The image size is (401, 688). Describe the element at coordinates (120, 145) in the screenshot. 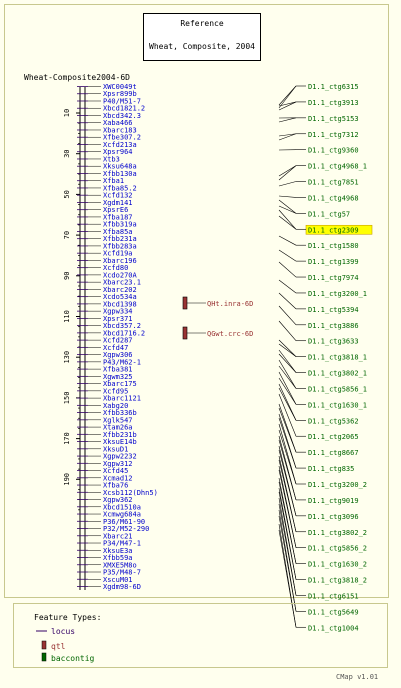

I see `locus-label: Xcfd213a` at that location.